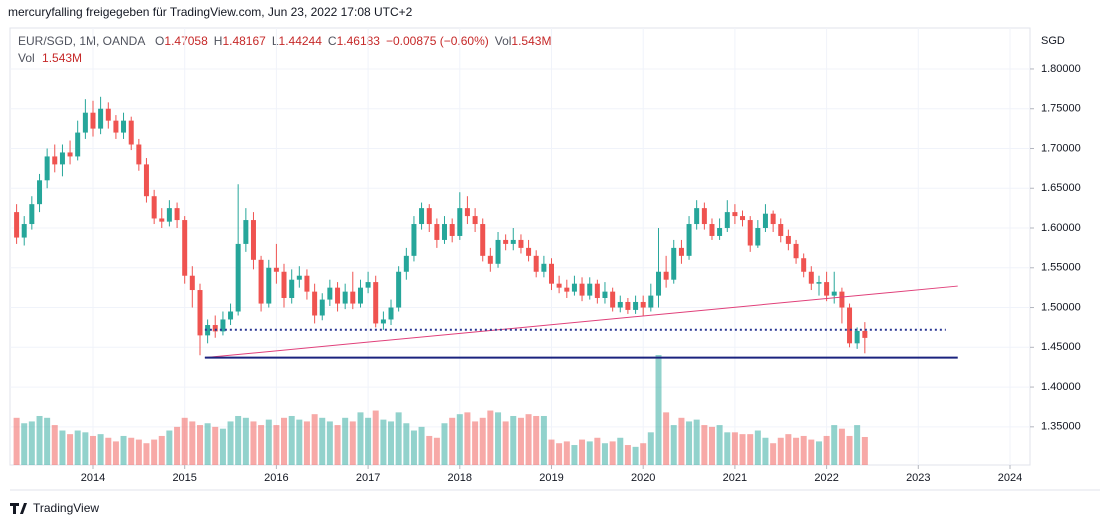 The width and height of the screenshot is (1100, 527). I want to click on change: −0.00875 (−0.60%), so click(437, 41).